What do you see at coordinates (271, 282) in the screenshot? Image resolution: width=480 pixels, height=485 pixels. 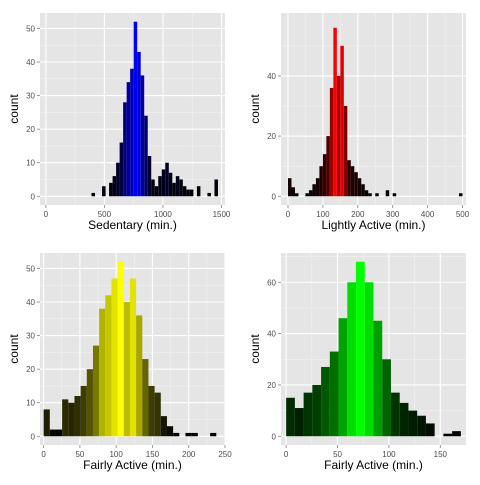 I see `y-tick-label: 60` at bounding box center [271, 282].